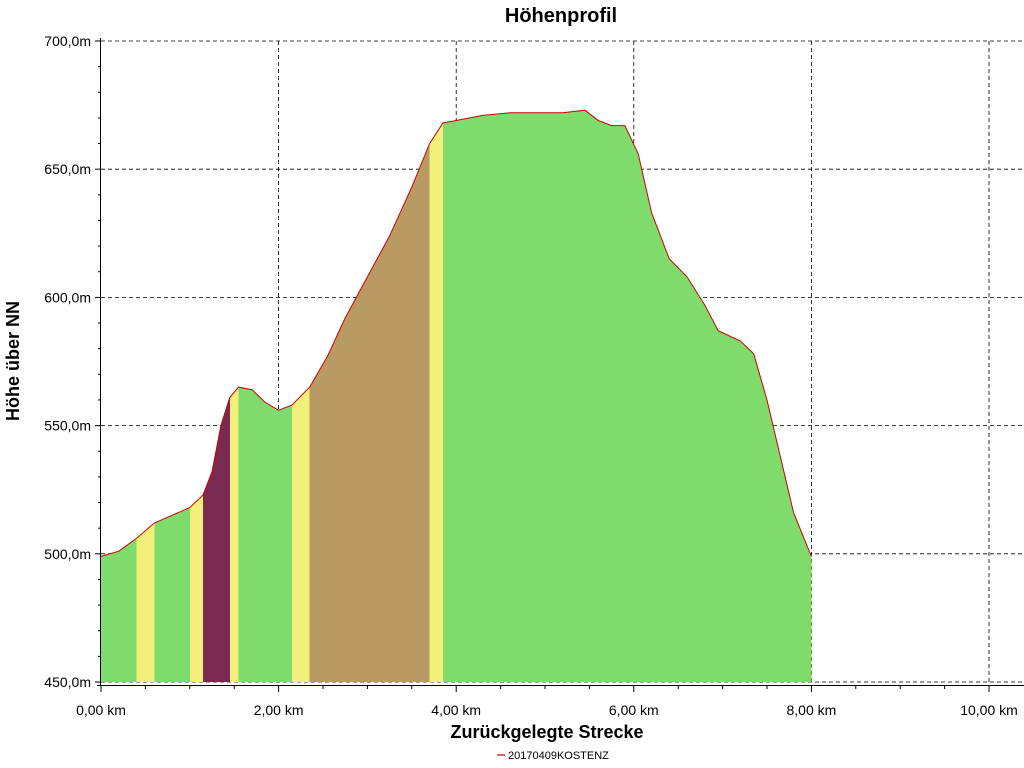  Describe the element at coordinates (561, 16) in the screenshot. I see `chart-title: Höhenprofil` at that location.